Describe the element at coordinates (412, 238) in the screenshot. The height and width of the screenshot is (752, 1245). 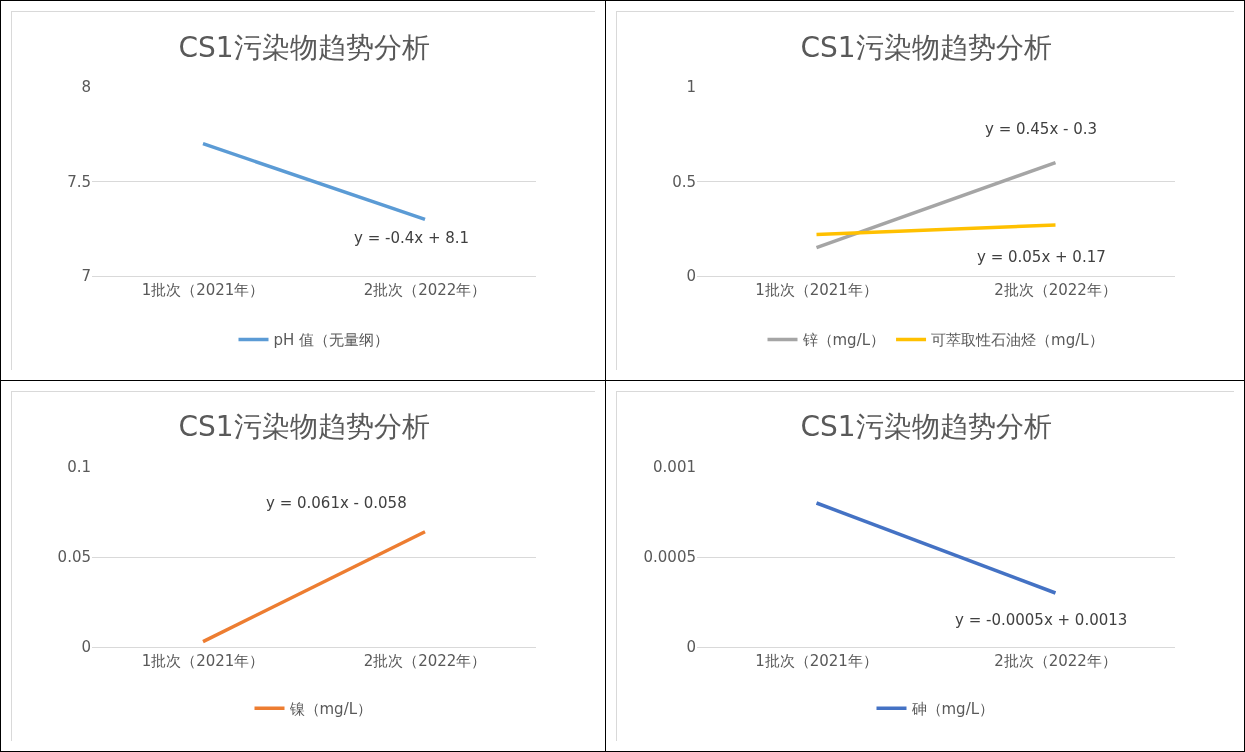
I see `annotation: y = -0.4x + 8.1` at that location.